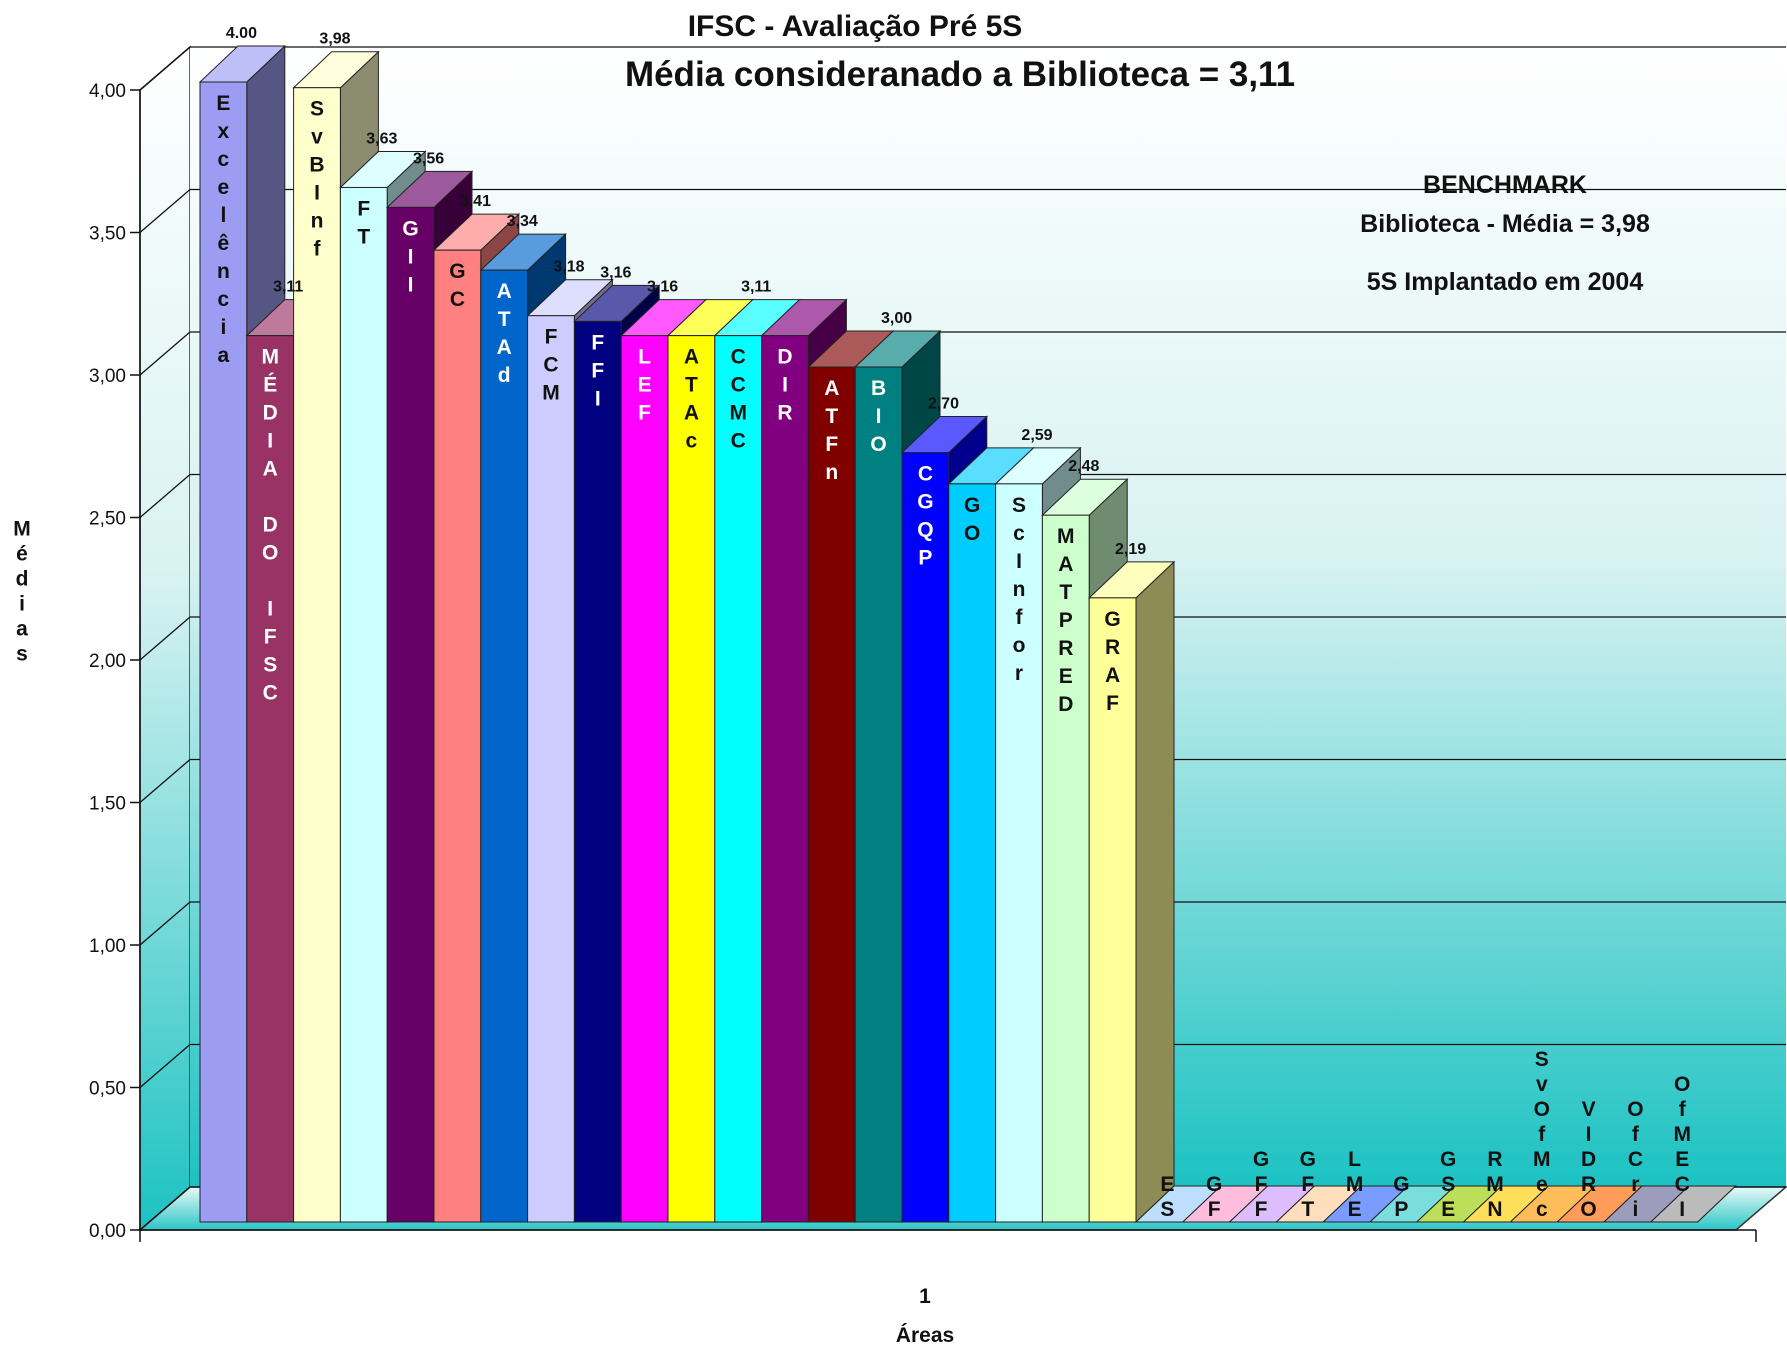 The image size is (1787, 1350). I want to click on benchmark-note: 5S Implantado em 2004, so click(1505, 282).